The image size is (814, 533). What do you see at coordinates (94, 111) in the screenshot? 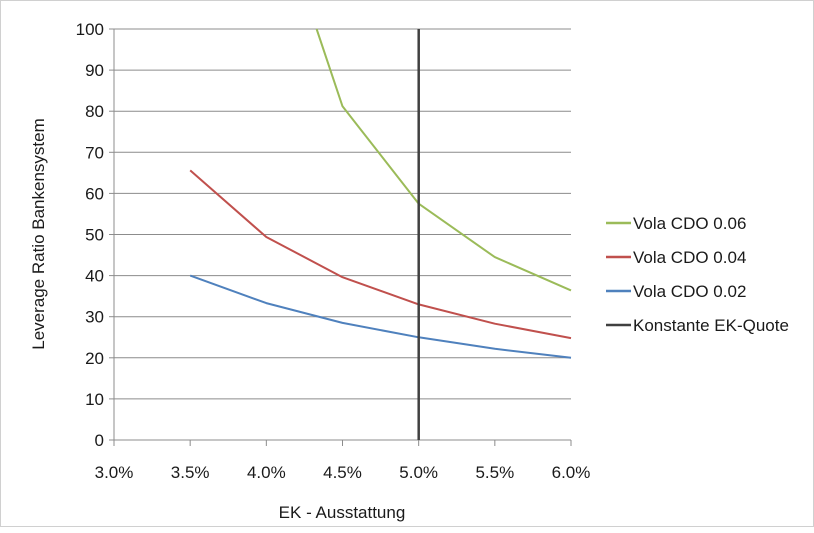
I see `y-tick-label: 80` at bounding box center [94, 111].